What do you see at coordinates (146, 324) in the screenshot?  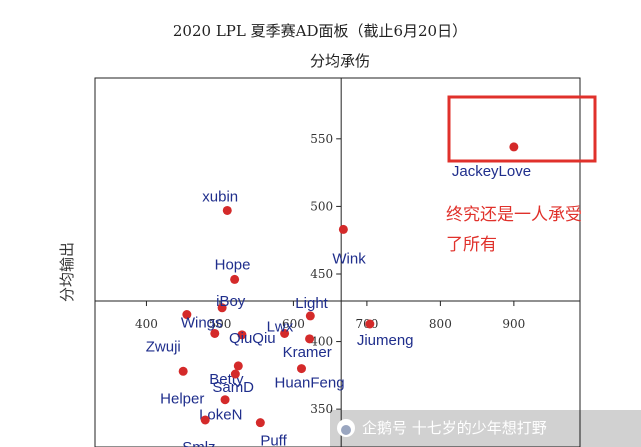 I see `x-tick-label: 400` at bounding box center [146, 324].